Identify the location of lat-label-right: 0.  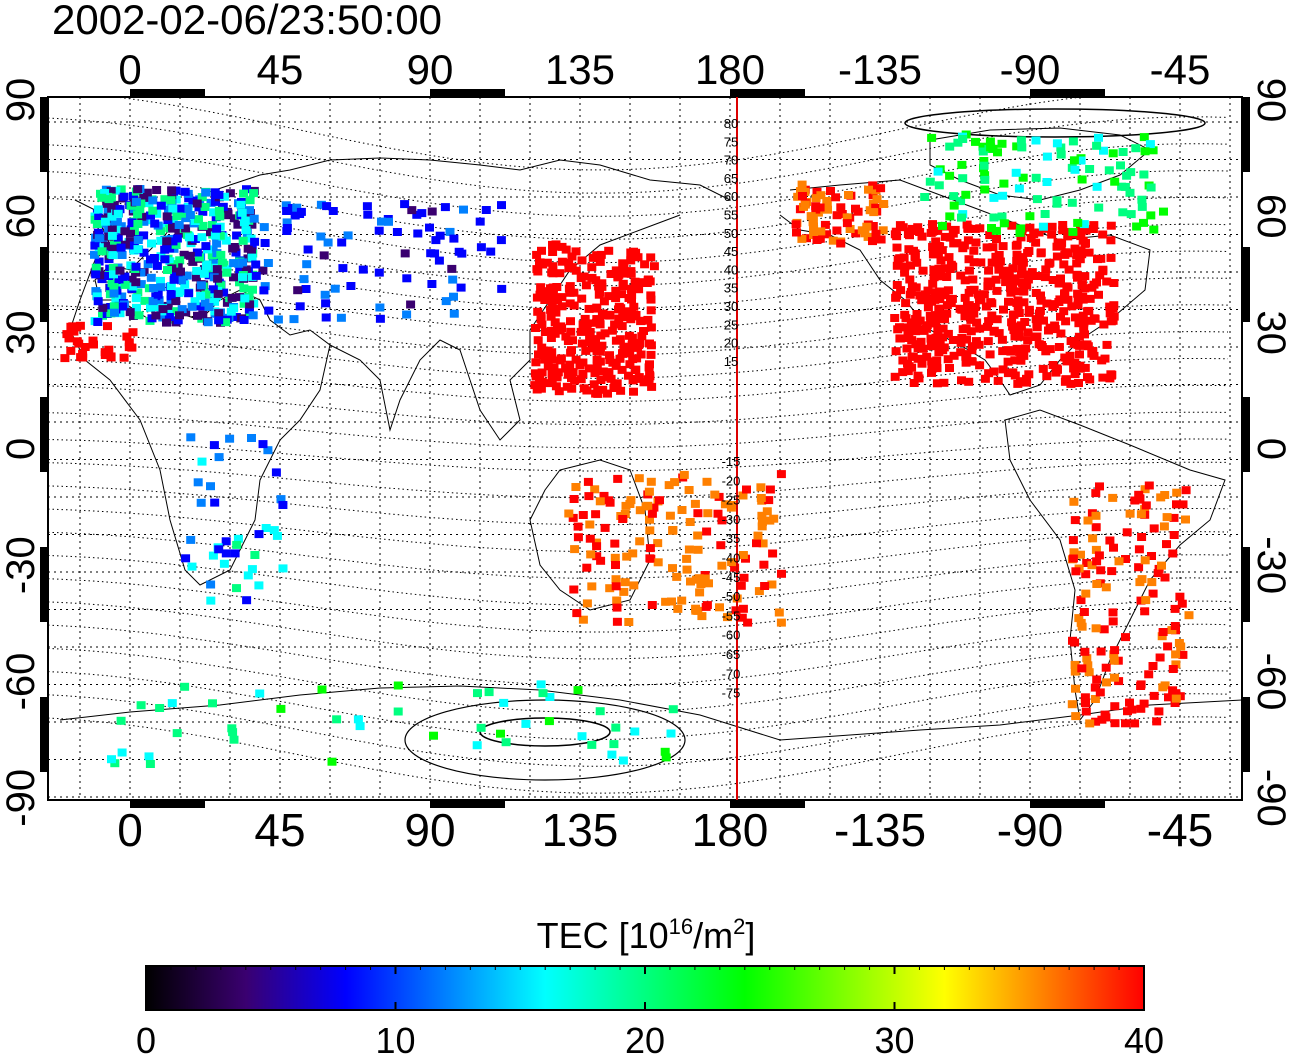
(1270, 449).